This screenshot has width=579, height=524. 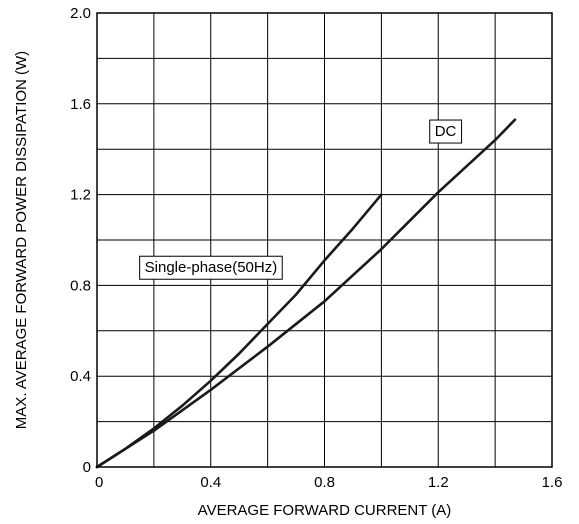 I want to click on y-tick-label: 0, so click(x=87, y=467).